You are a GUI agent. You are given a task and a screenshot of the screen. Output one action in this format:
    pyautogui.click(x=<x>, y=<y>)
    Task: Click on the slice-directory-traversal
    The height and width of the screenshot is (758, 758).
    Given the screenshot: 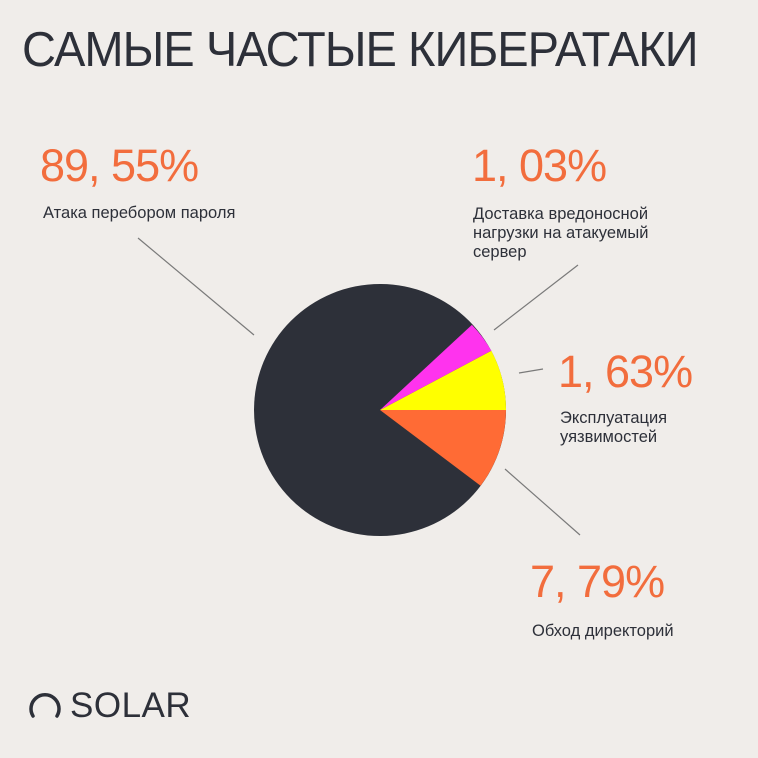 What is the action you would take?
    pyautogui.click(x=443, y=448)
    